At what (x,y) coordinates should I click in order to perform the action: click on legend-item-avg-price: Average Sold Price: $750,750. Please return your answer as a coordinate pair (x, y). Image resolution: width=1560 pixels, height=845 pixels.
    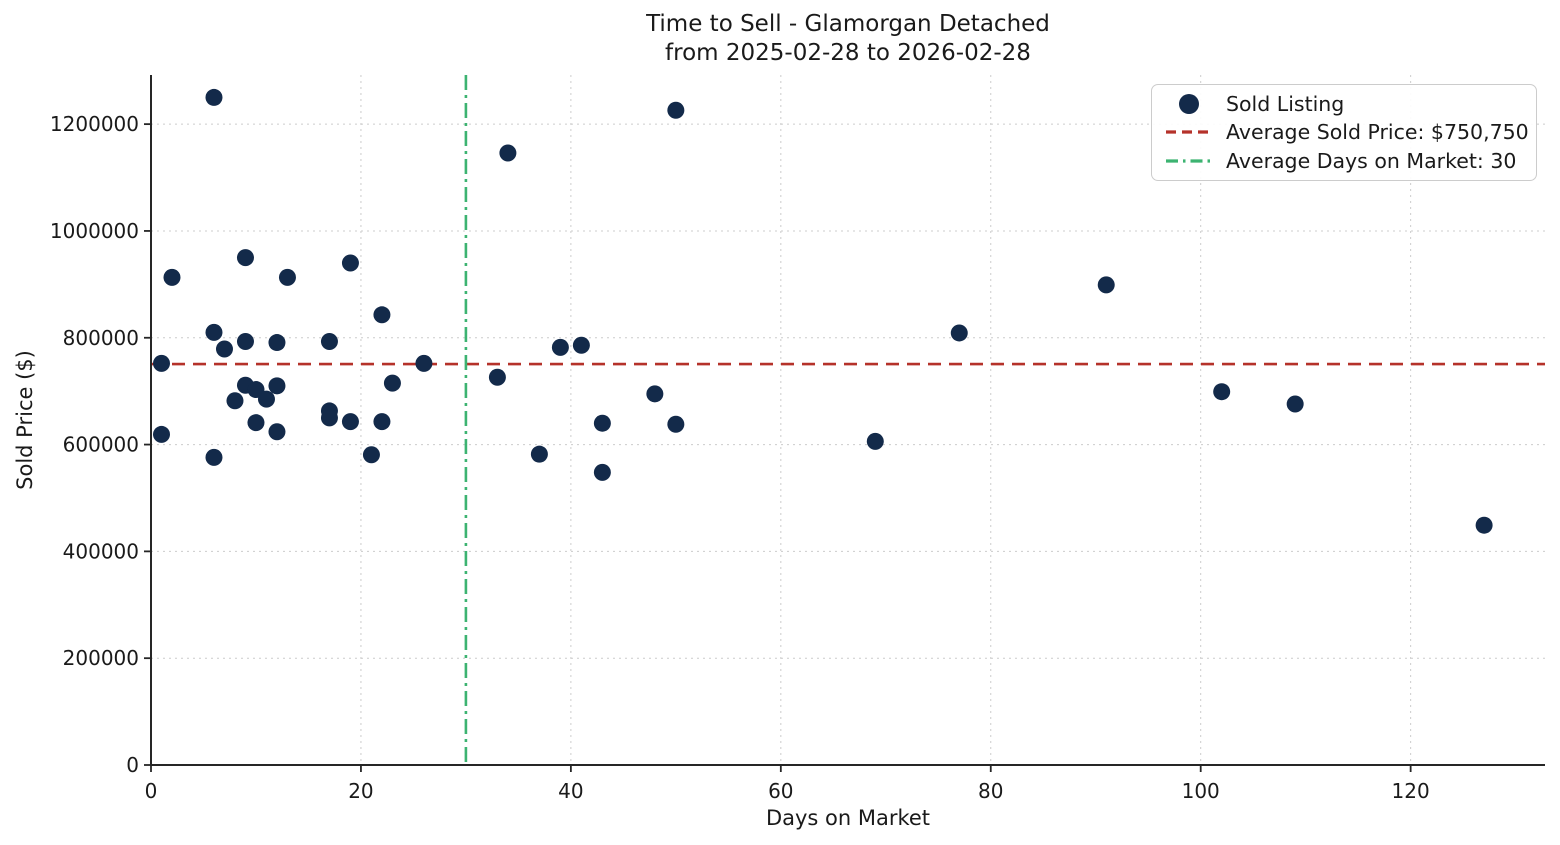
    Looking at the image, I should click on (1346, 132).